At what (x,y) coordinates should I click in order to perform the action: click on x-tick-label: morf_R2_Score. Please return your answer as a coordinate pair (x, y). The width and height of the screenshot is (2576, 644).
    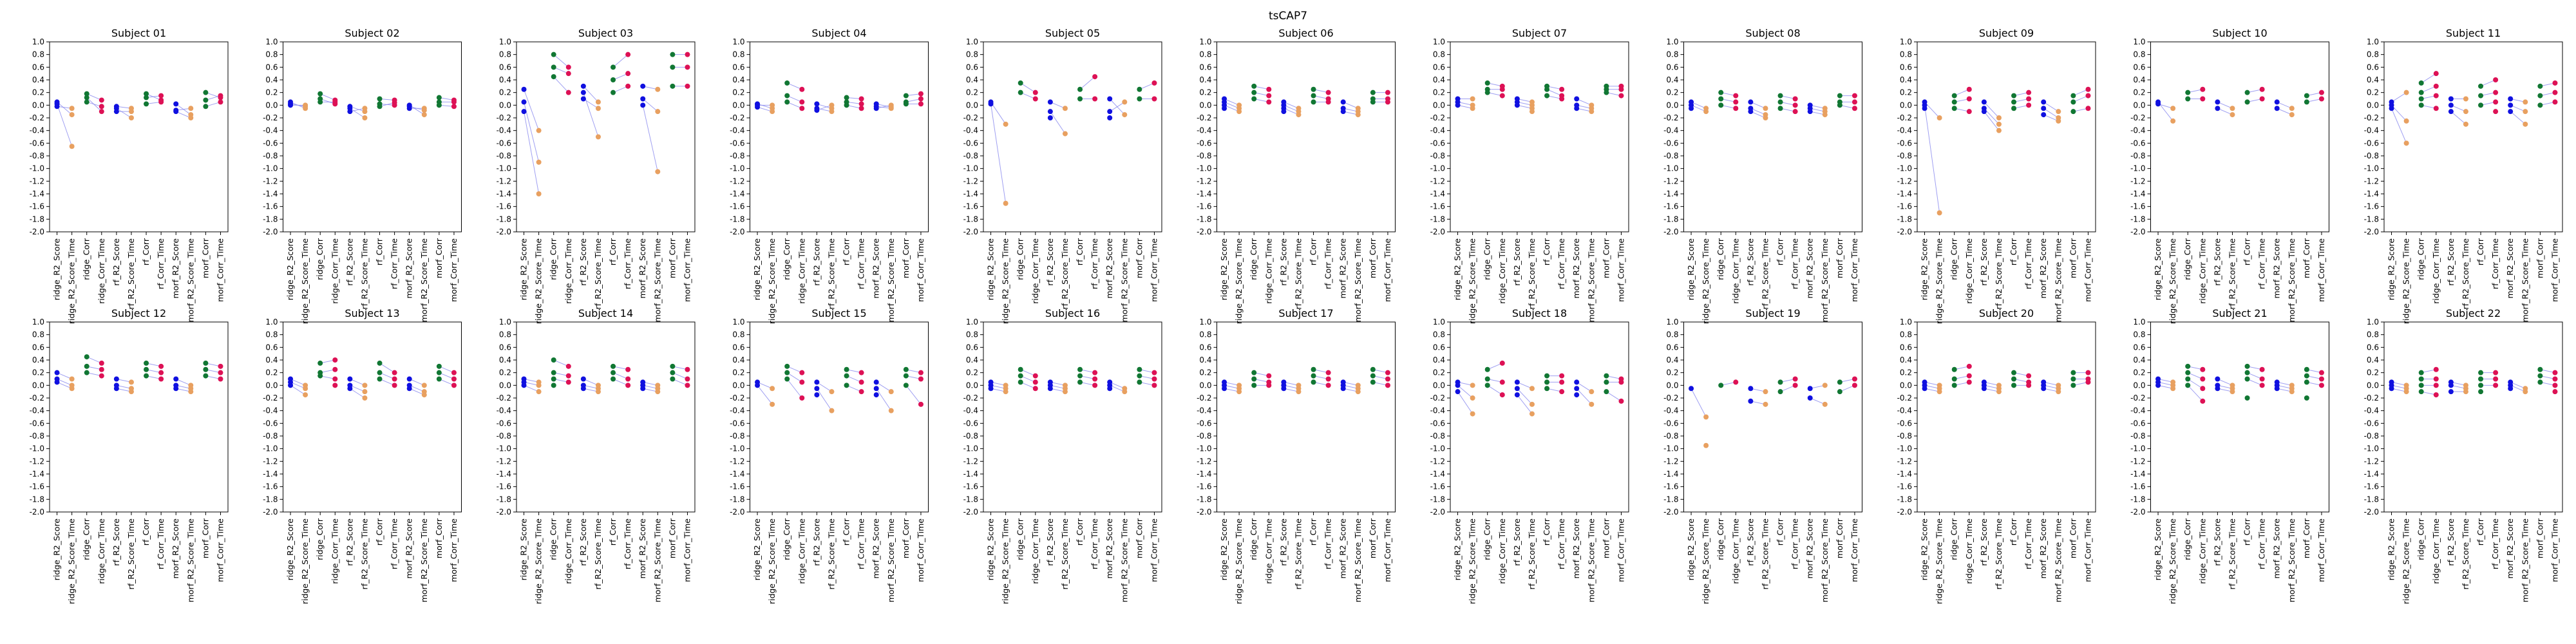
    Looking at the image, I should click on (876, 548).